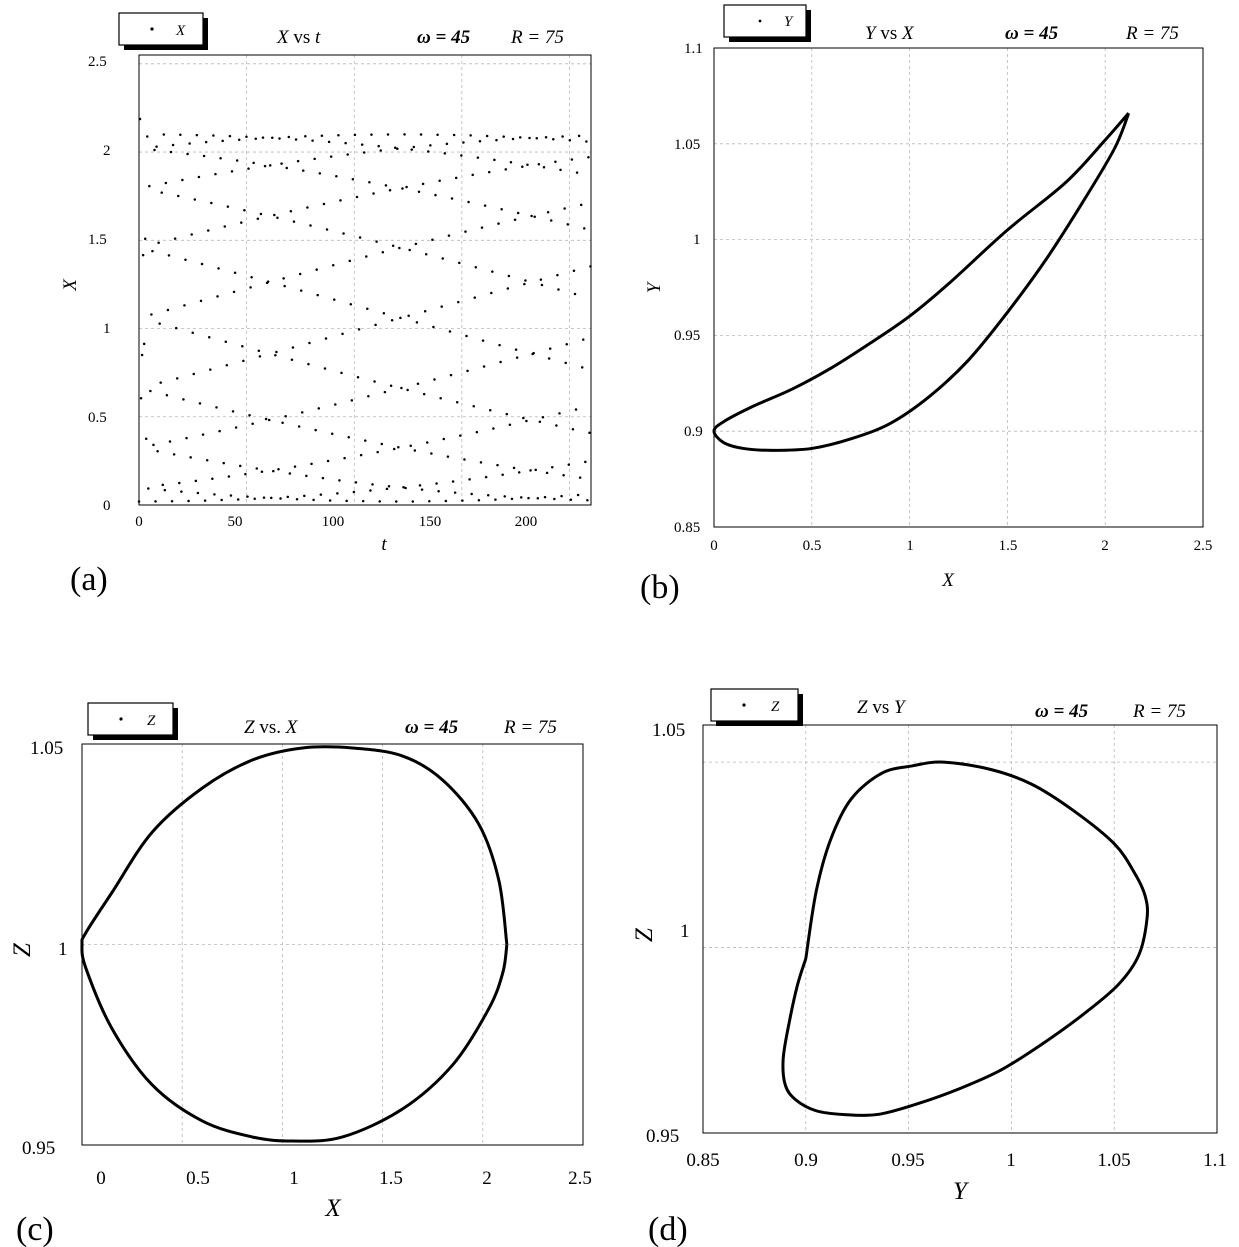 The width and height of the screenshot is (1239, 1247). I want to click on panel-c-x-ticks: 0 0.5 1 1.5 2 2.5, so click(344, 1178).